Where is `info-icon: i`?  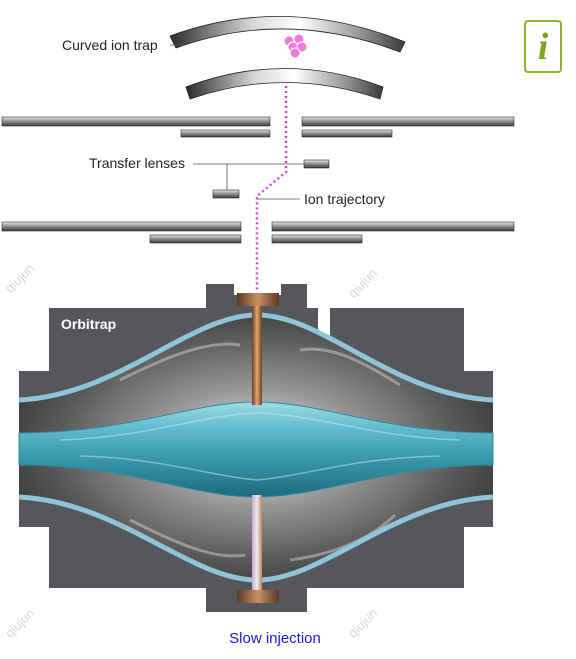 info-icon: i is located at coordinates (543, 46).